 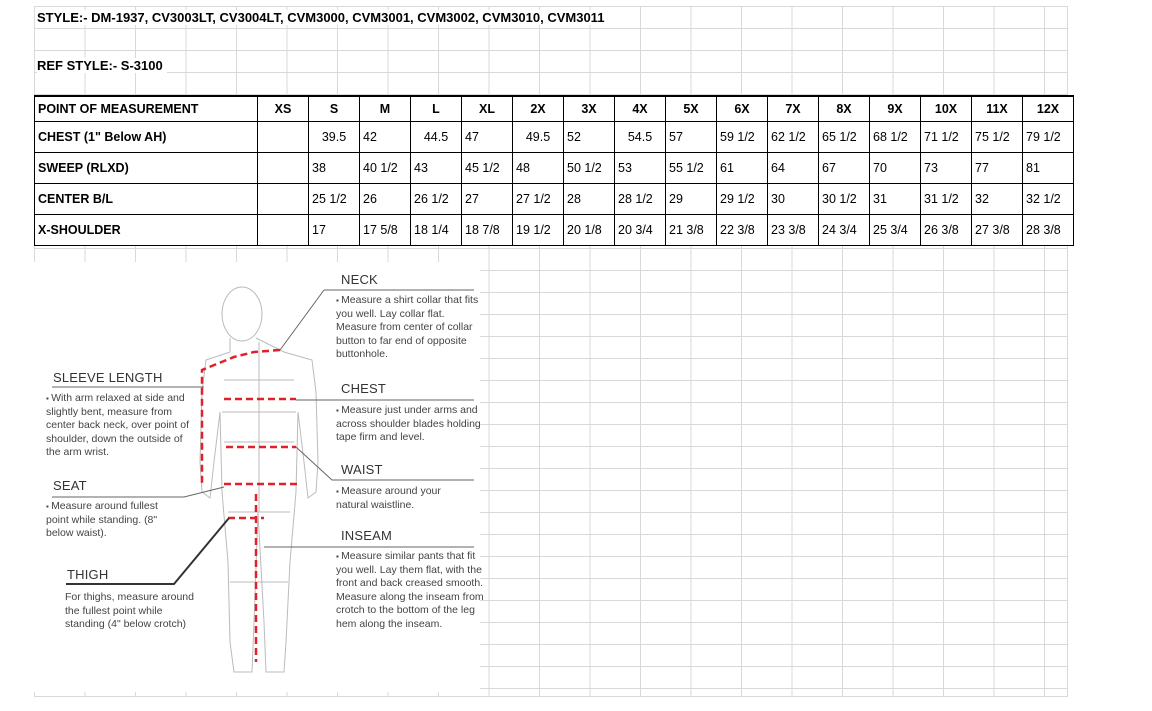 What do you see at coordinates (895, 230) in the screenshot?
I see `measurement-cell: 25 3/4` at bounding box center [895, 230].